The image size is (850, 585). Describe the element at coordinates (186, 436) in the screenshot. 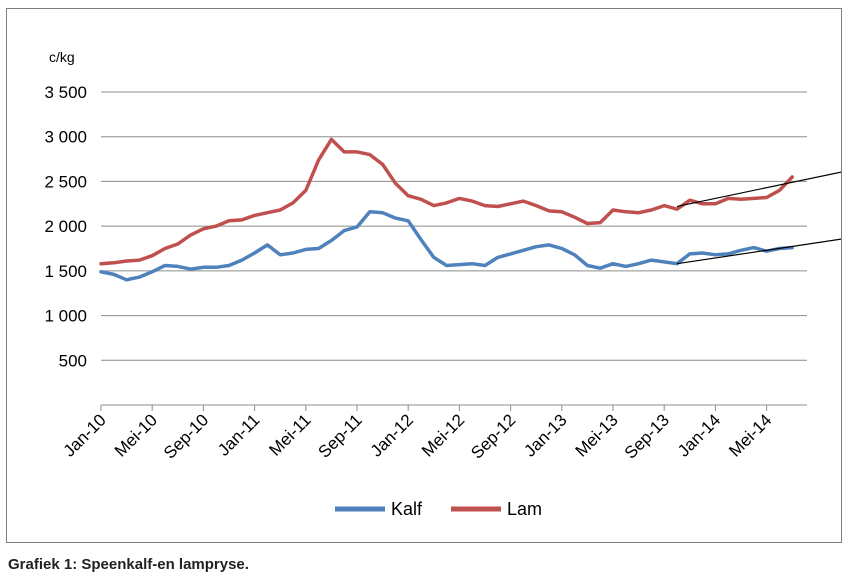

I see `x-tick-label: Sep-10` at that location.